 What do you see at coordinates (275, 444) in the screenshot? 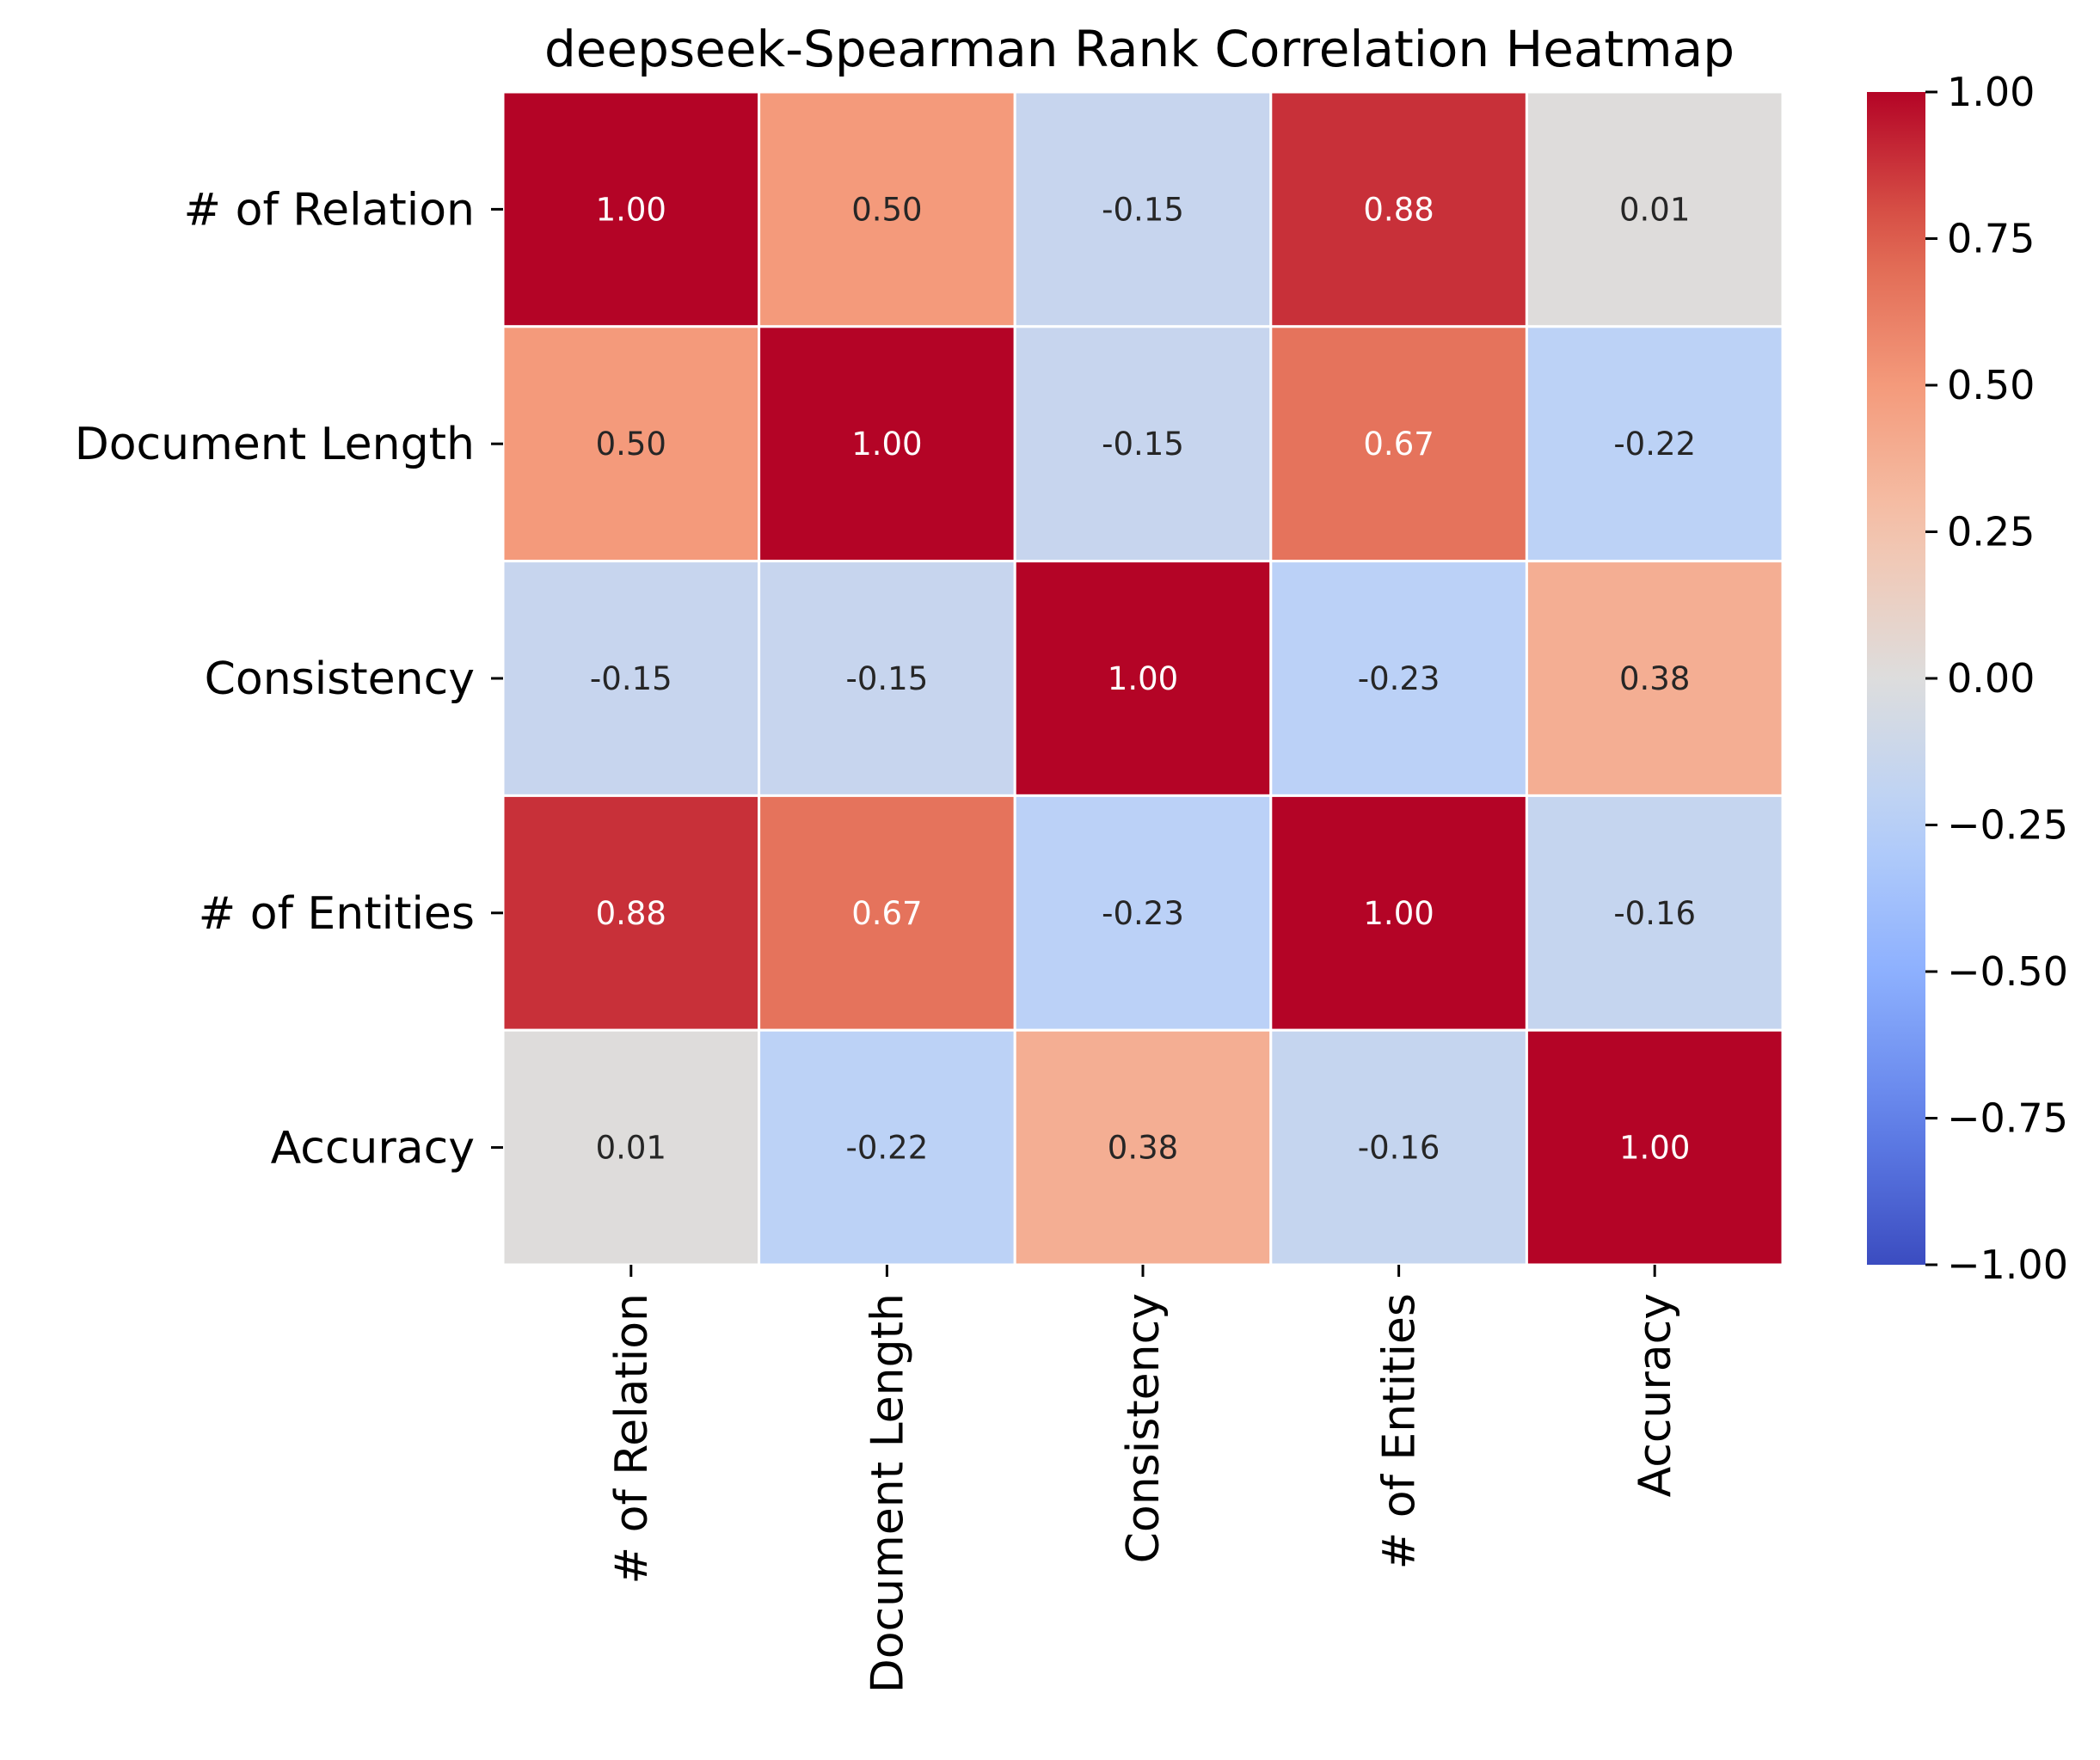
I see `row-label: Document Length` at bounding box center [275, 444].